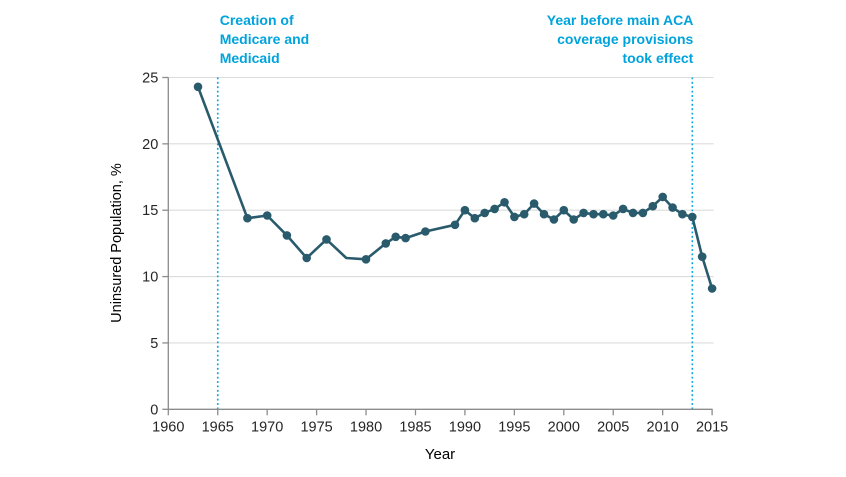 The height and width of the screenshot is (477, 846). Describe the element at coordinates (117, 243) in the screenshot. I see `y-axis-title: Uninsured Population, %` at that location.